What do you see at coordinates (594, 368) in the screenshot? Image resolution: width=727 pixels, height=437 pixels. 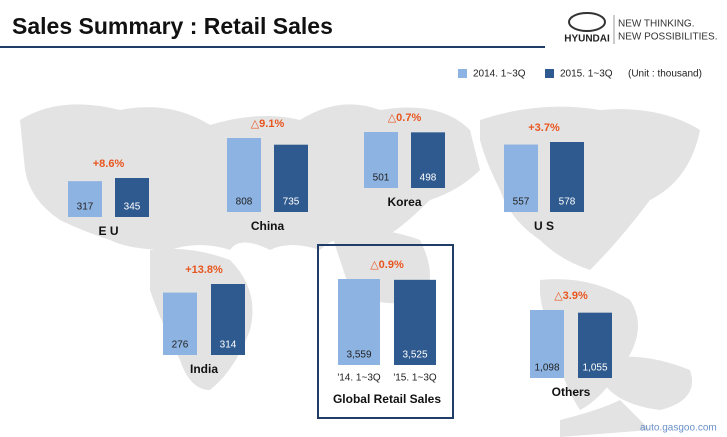 I see `value-label: 1,055` at bounding box center [594, 368].